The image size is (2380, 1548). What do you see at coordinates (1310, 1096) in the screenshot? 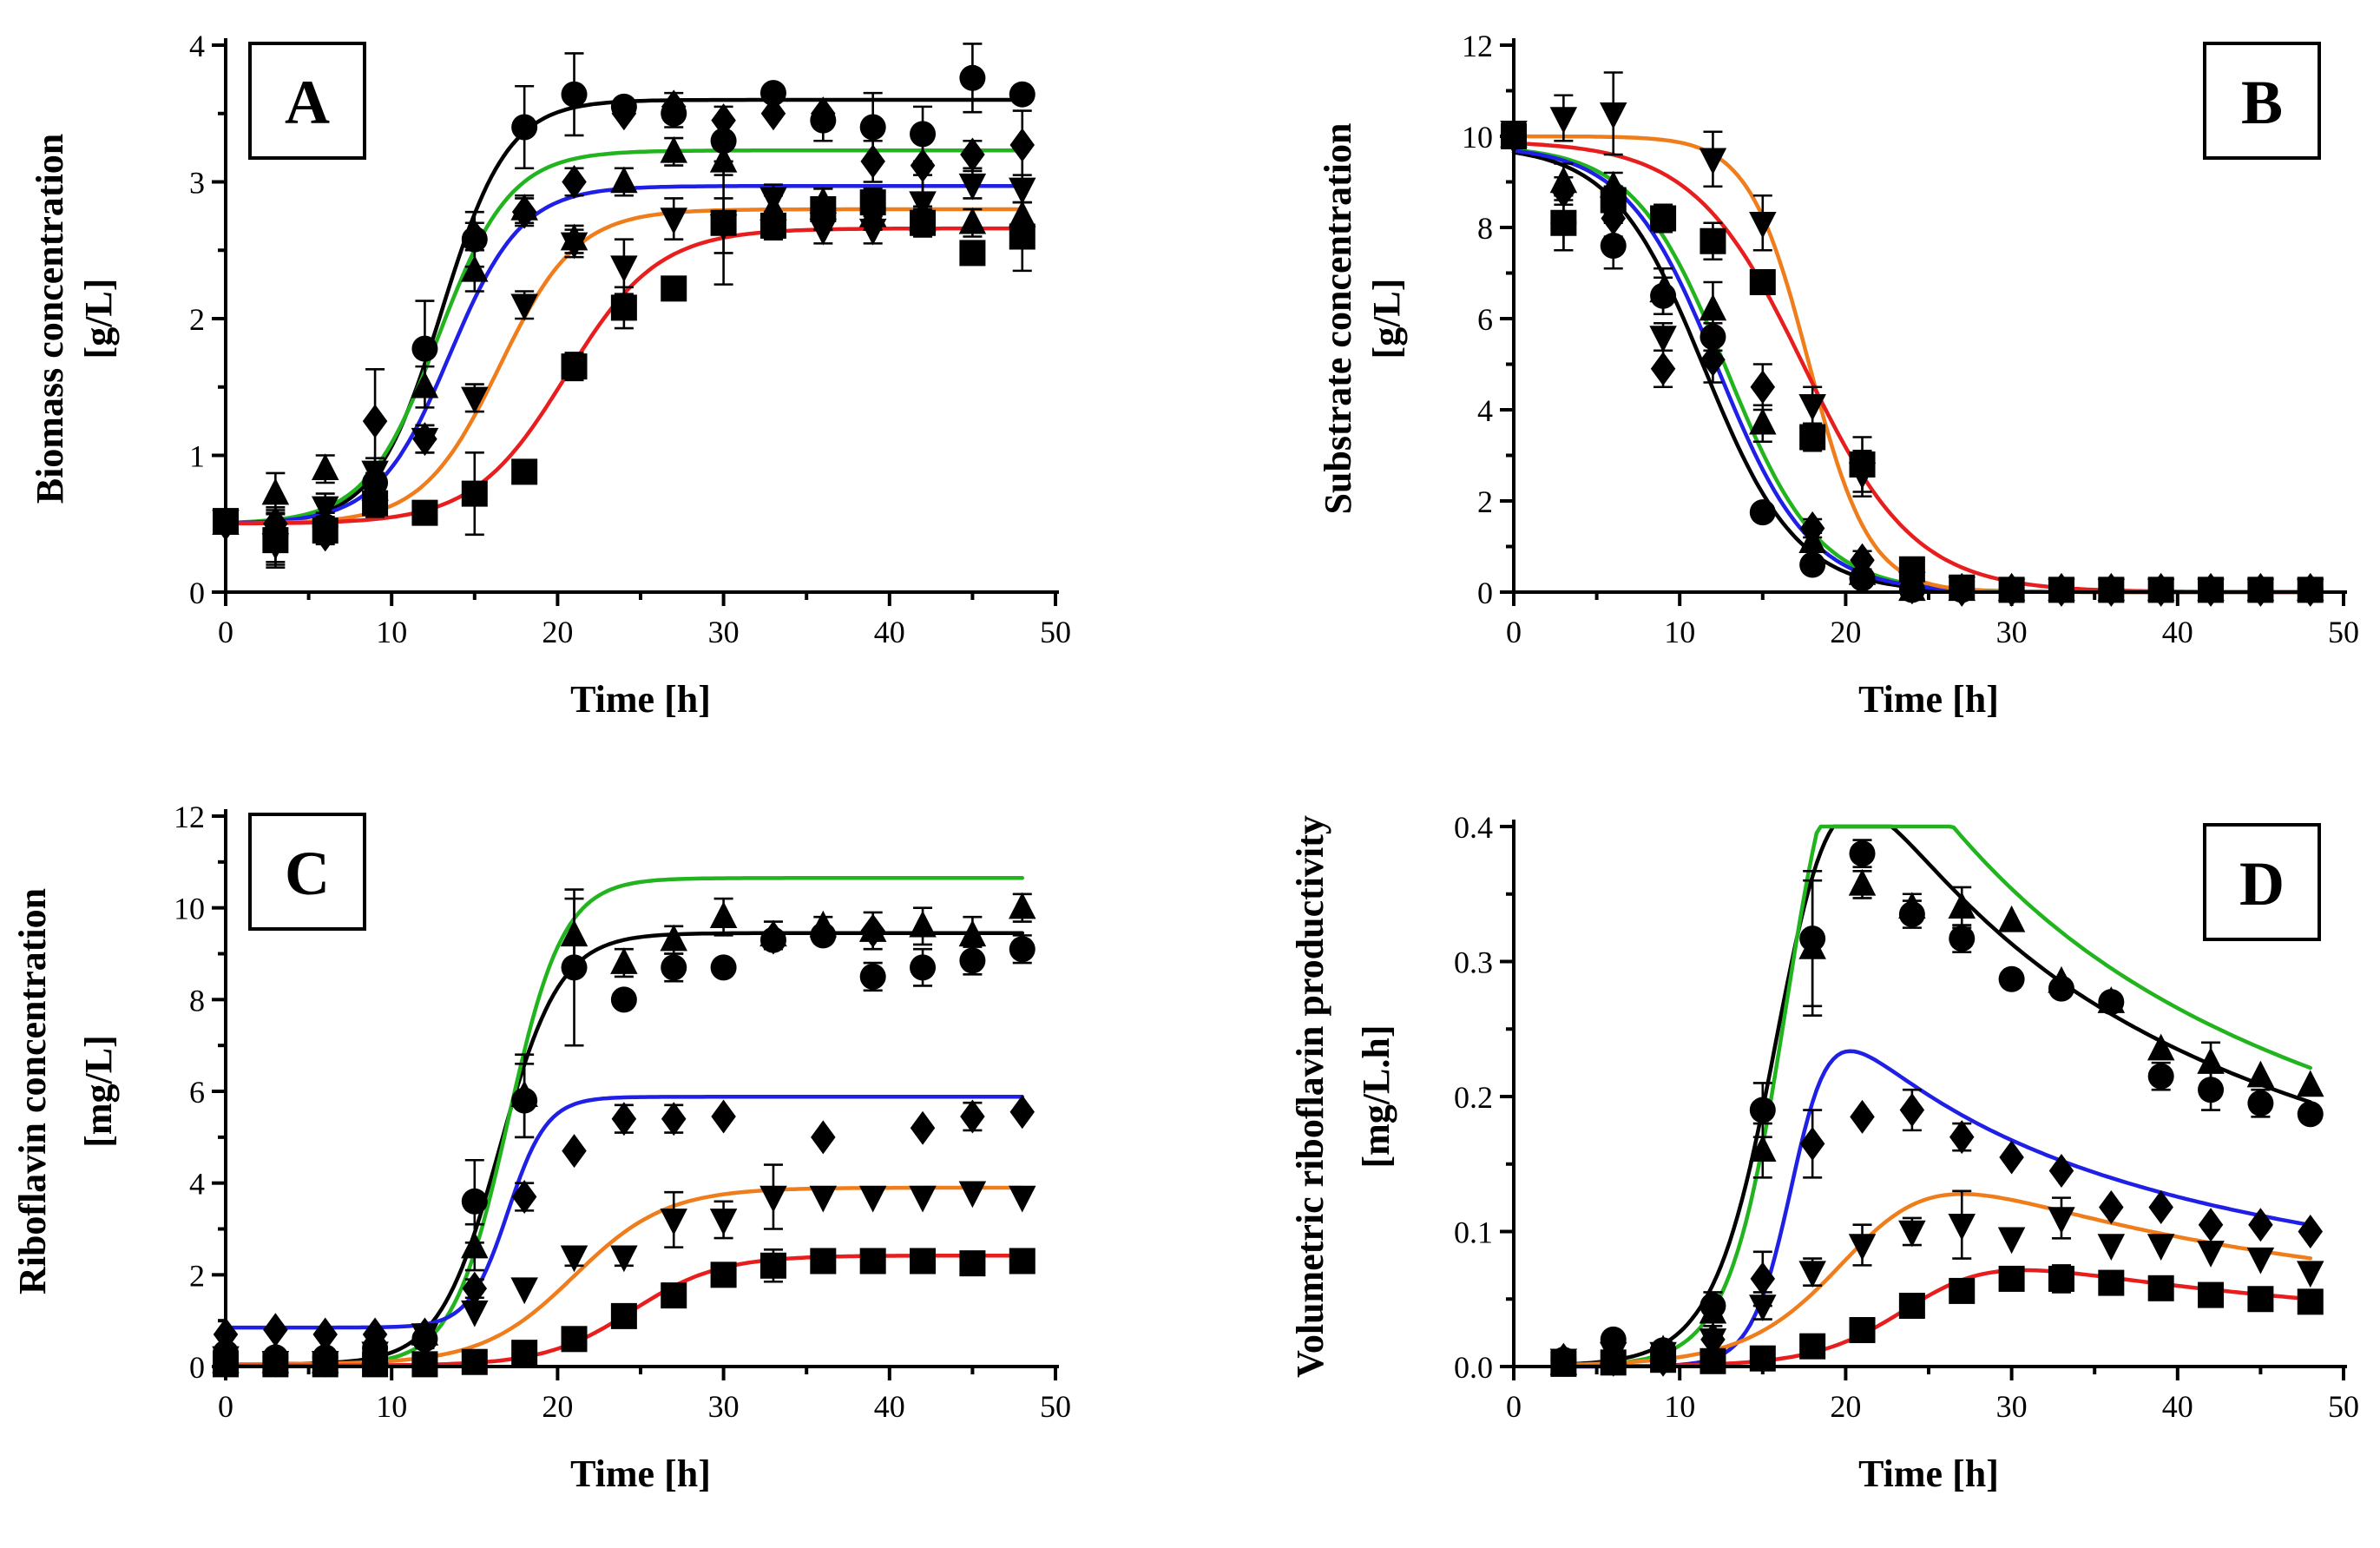
I see `y-axis-title: Volumetric riboflavin productivity` at bounding box center [1310, 1096].